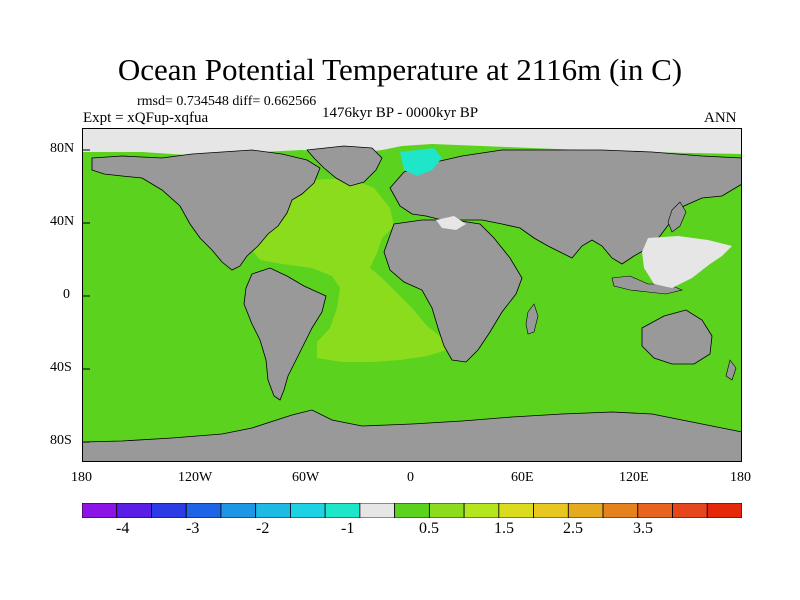 The image size is (800, 600). I want to click on x-label-120e: 120E, so click(634, 477).